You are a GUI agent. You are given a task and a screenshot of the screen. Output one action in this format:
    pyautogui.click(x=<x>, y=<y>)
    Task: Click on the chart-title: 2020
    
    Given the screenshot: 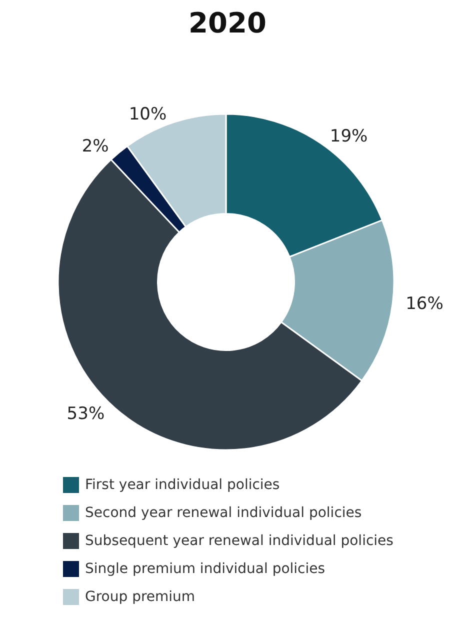 What is the action you would take?
    pyautogui.click(x=227, y=23)
    